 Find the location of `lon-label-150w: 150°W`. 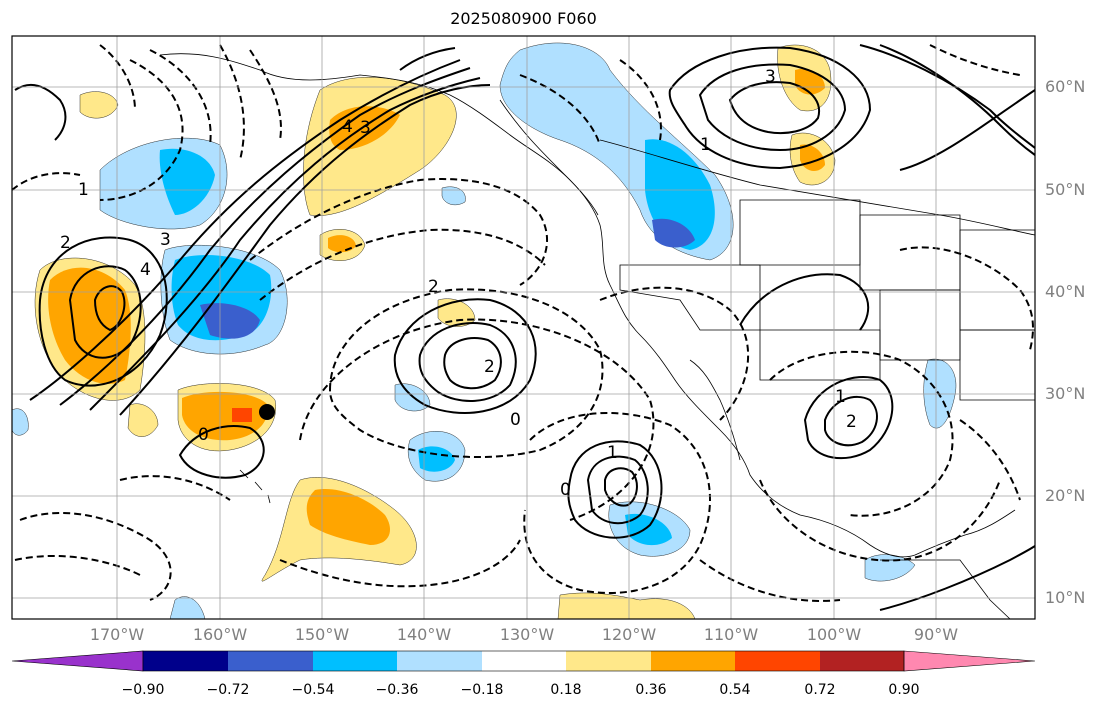

lon-label-150w: 150°W is located at coordinates (322, 634).